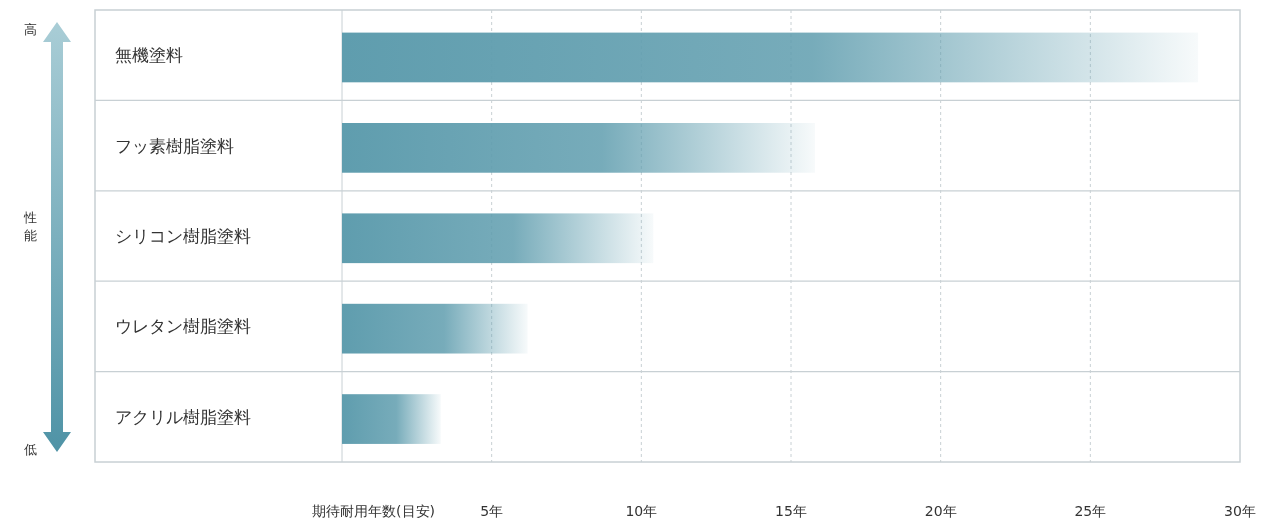  What do you see at coordinates (791, 511) in the screenshot?
I see `x-tick-label: 15年` at bounding box center [791, 511].